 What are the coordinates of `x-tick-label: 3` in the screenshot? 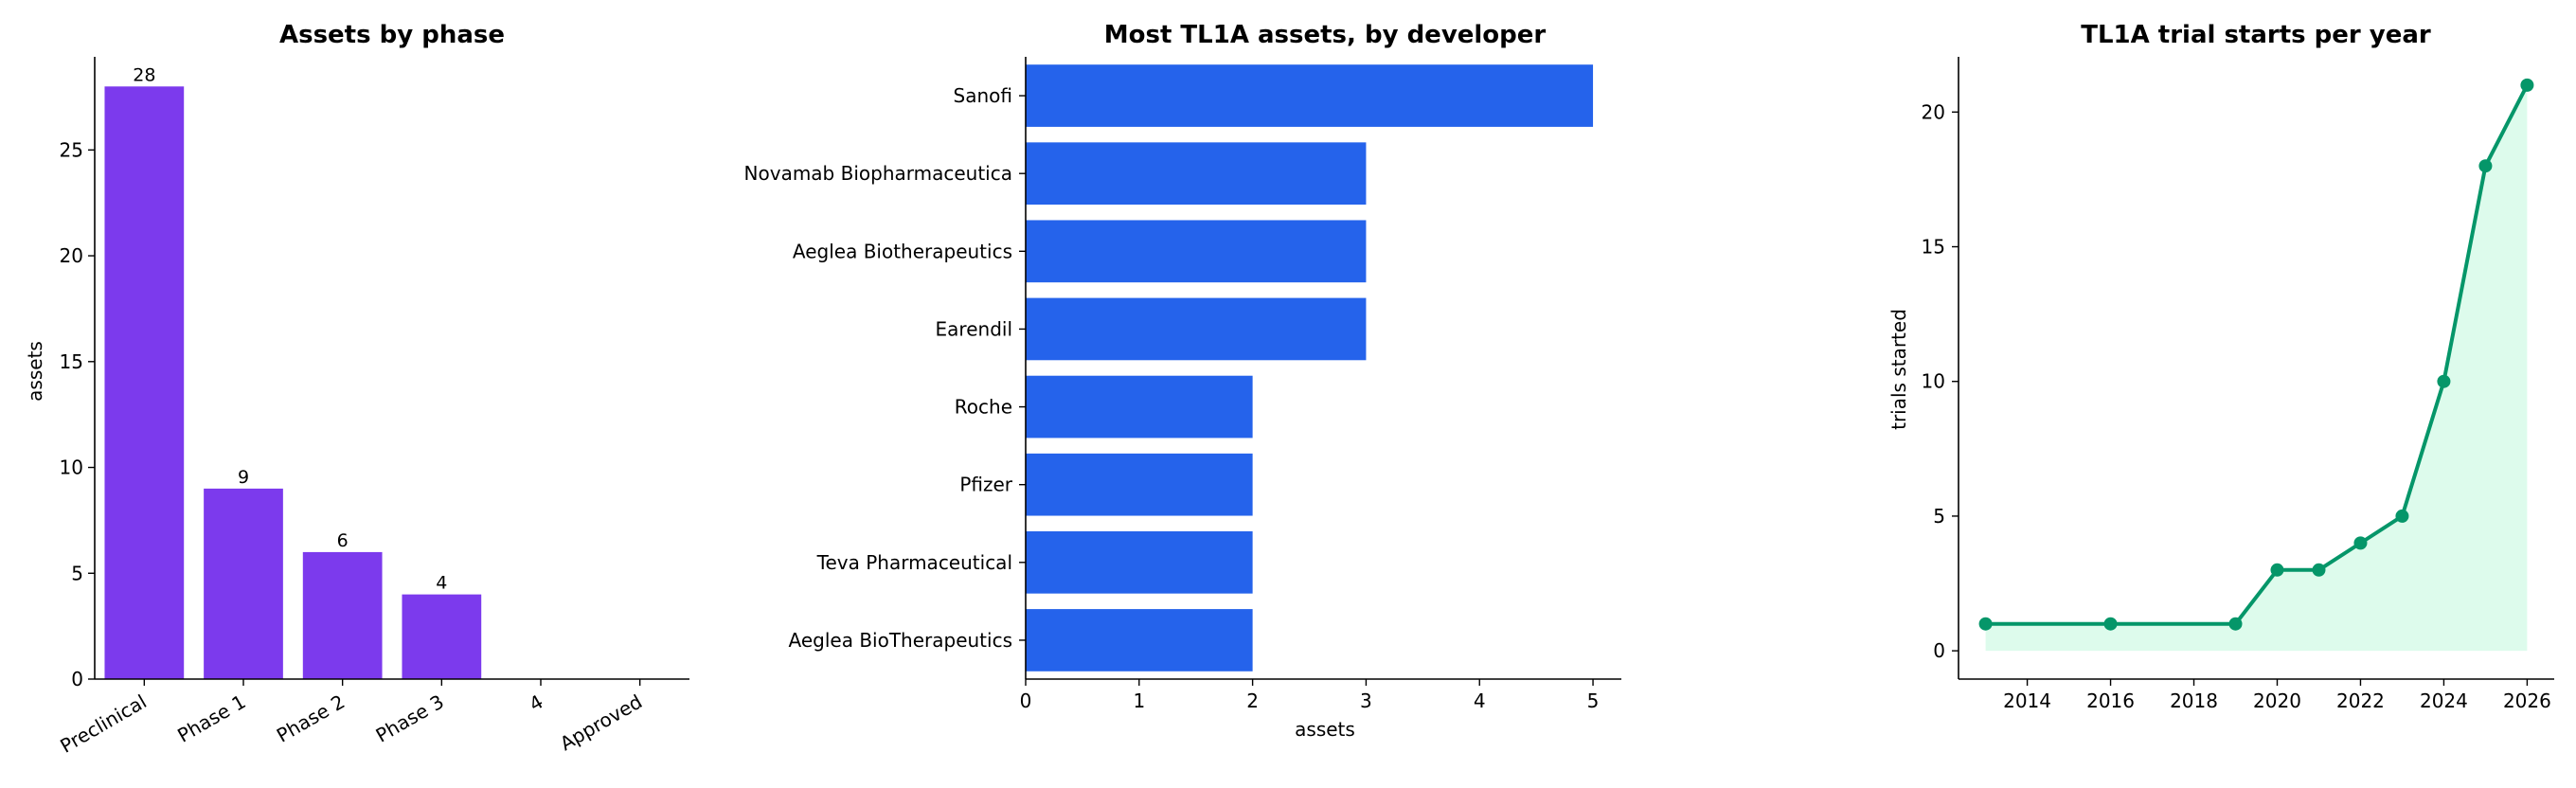 It's located at (1366, 701).